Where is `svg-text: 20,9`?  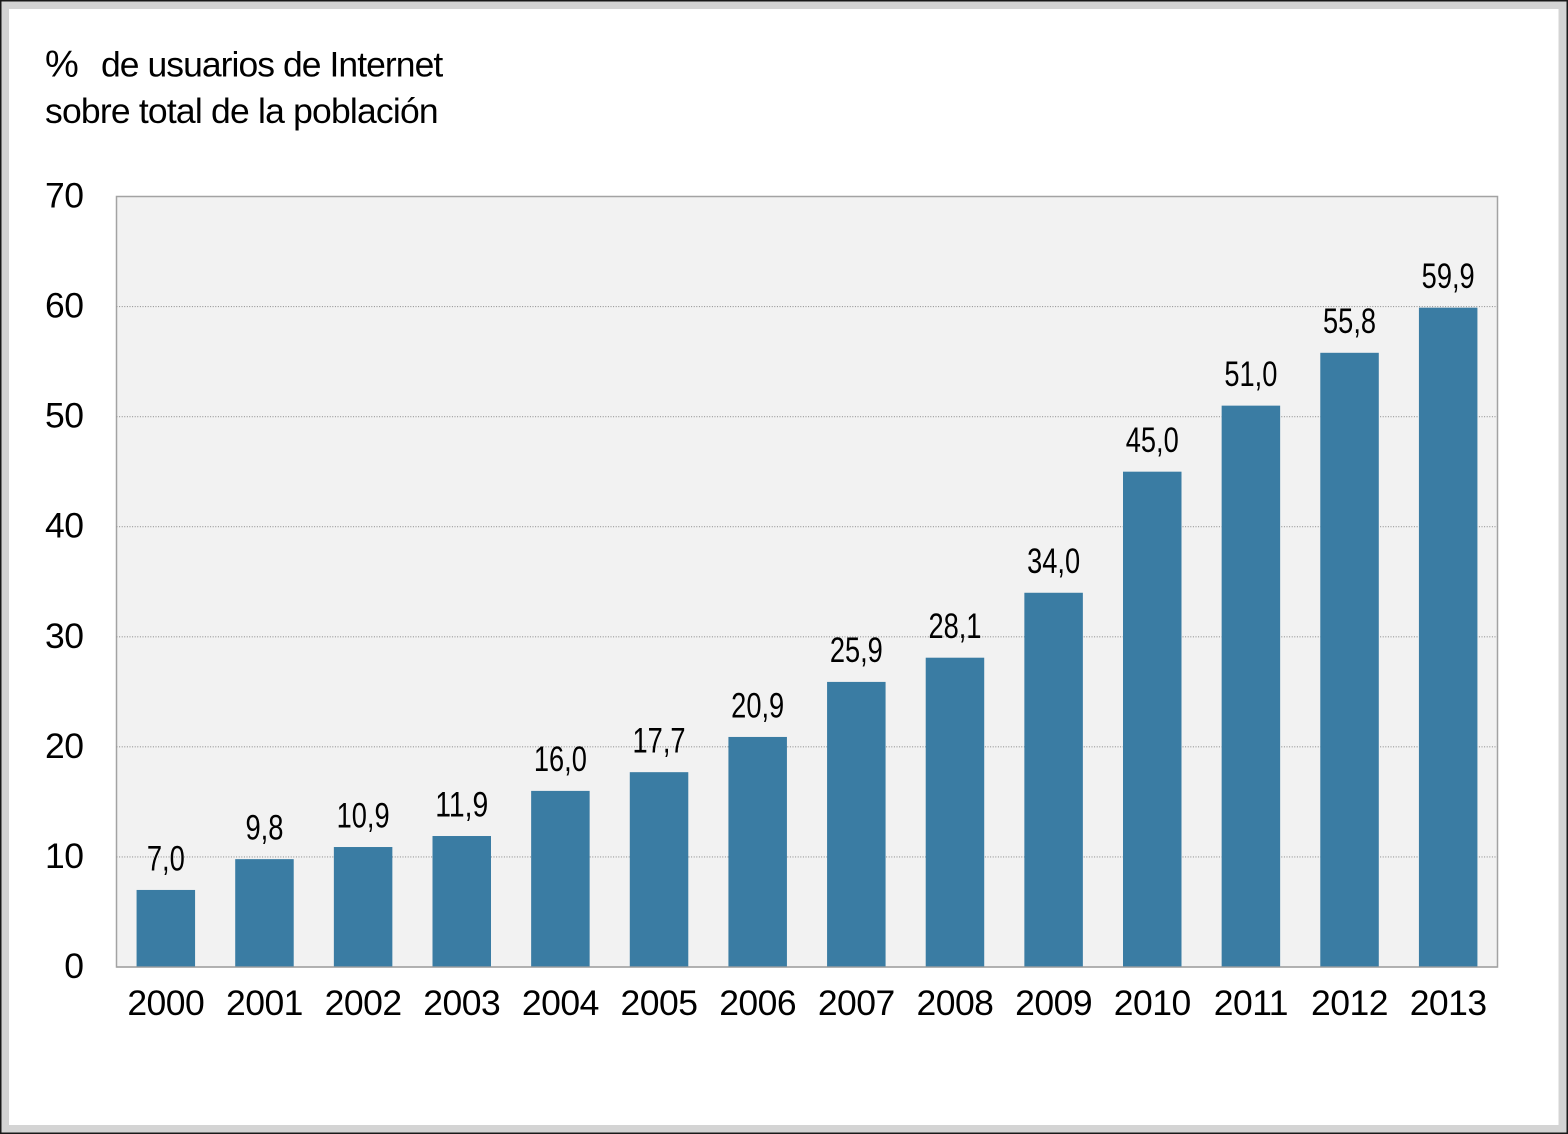 svg-text: 20,9 is located at coordinates (757, 705).